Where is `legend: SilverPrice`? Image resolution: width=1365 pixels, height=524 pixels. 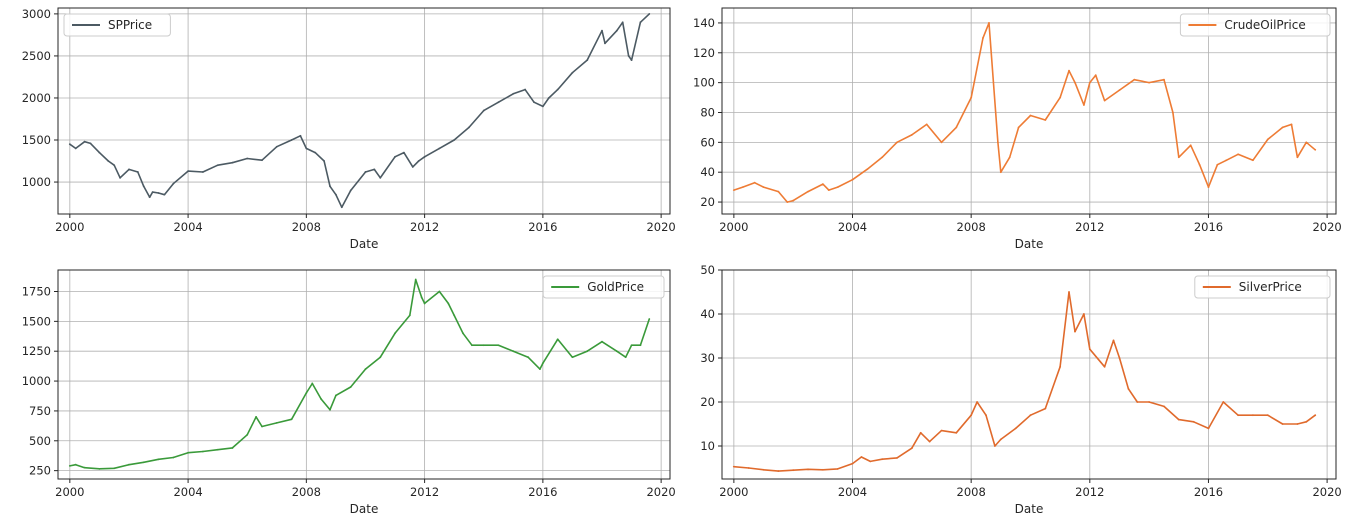 legend: SilverPrice is located at coordinates (1262, 287).